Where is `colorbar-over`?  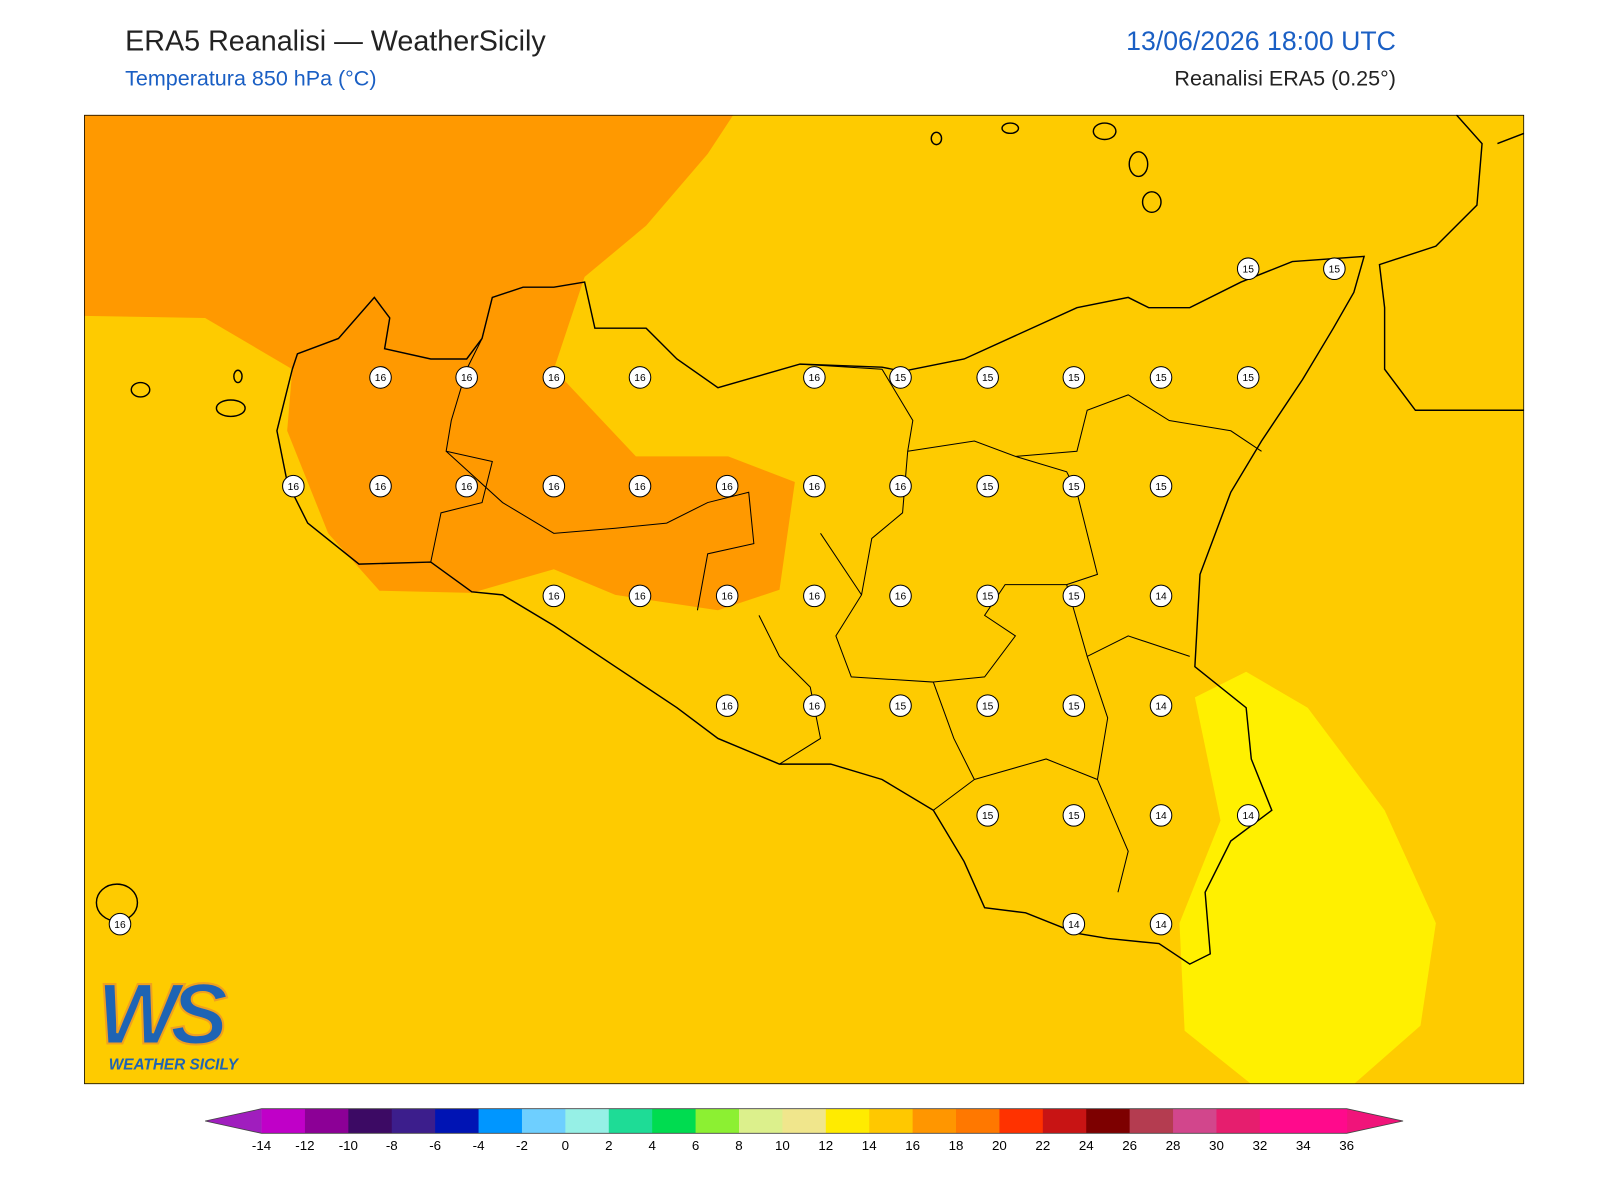 colorbar-over is located at coordinates (1375, 1121).